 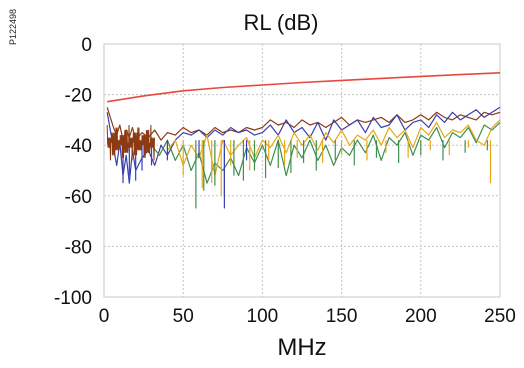 I want to click on x-tick-label-5: 250, so click(x=500, y=316).